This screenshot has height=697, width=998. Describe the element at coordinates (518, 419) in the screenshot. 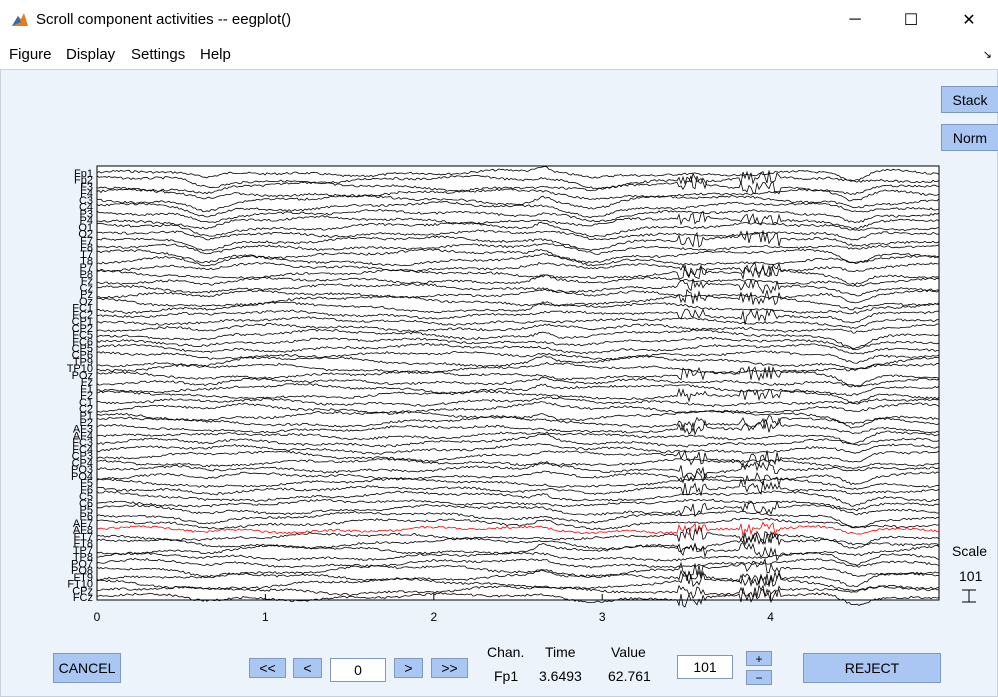

I see `eeg-trace-p1` at that location.